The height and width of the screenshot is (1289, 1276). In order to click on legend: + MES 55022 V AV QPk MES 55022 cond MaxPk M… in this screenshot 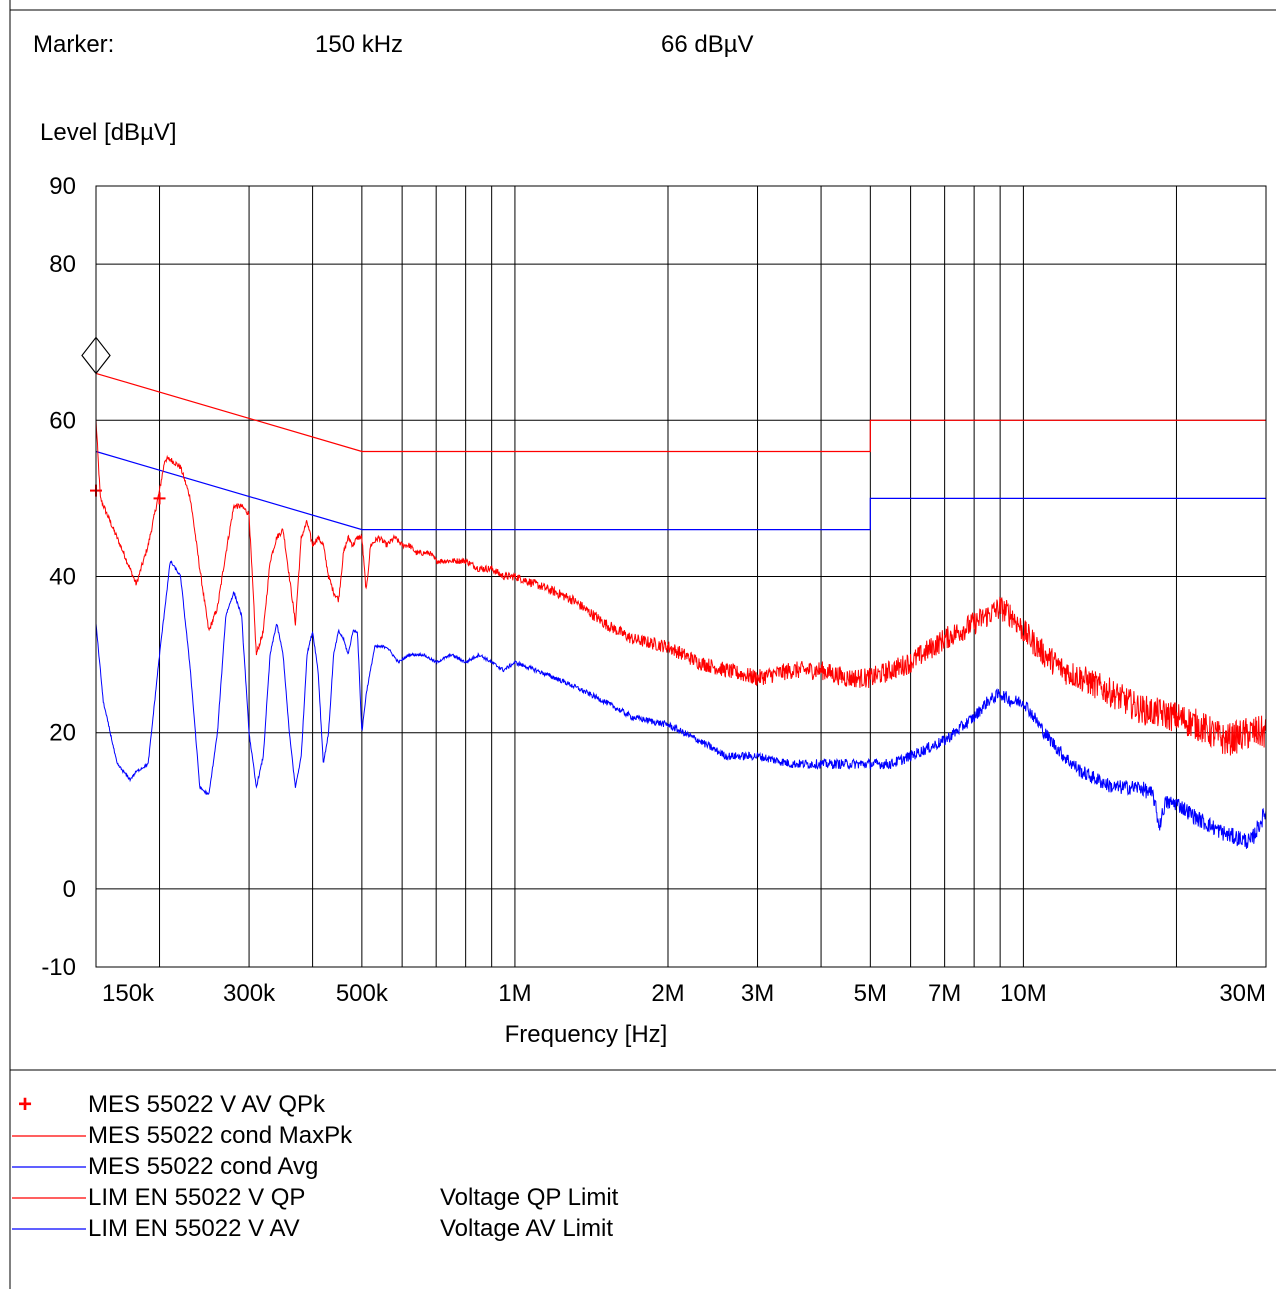, I will do `click(315, 1166)`.